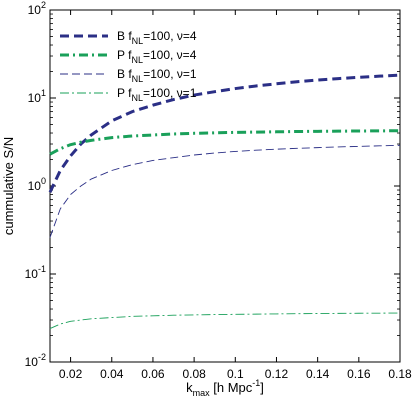 This screenshot has height=403, width=413. What do you see at coordinates (359, 374) in the screenshot?
I see `x-tick-label: 0.16` at bounding box center [359, 374].